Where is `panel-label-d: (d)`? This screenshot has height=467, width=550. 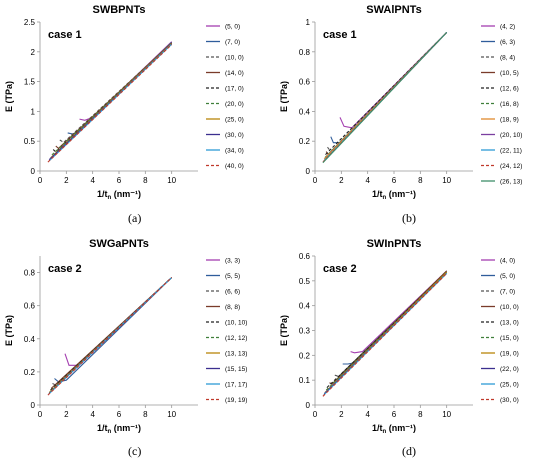
panel-label-d: (d) is located at coordinates (409, 451).